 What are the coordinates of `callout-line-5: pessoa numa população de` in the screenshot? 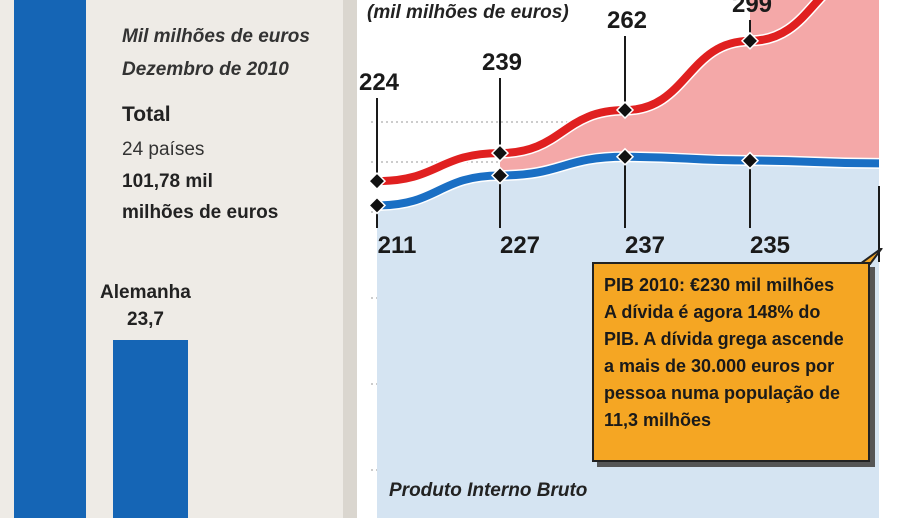 It's located at (722, 393).